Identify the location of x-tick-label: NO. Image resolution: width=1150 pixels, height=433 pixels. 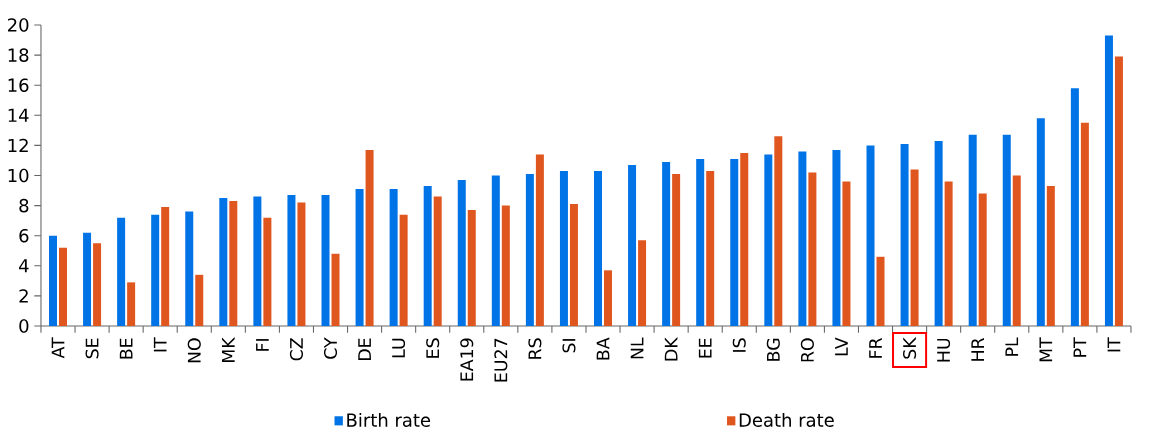
(194, 350).